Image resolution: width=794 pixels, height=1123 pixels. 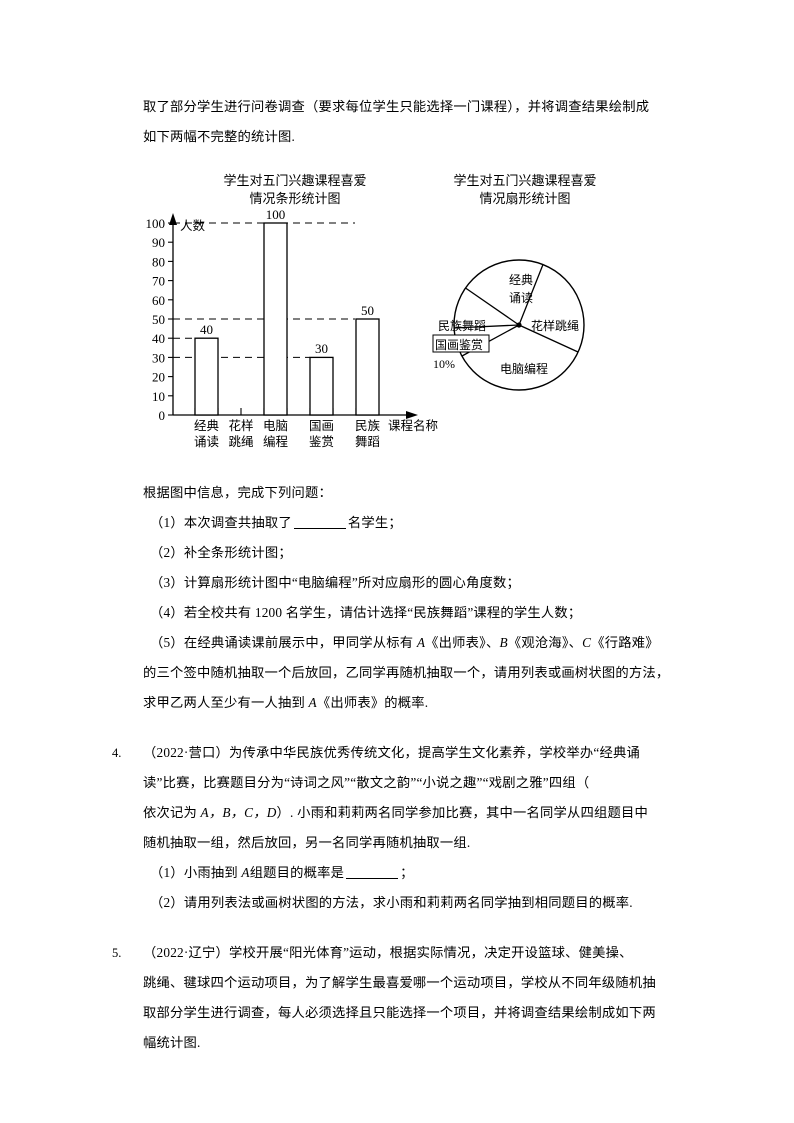 What do you see at coordinates (406, 672) in the screenshot?
I see `question-5-line2: 的三个签中随机抽取一个后放回，乙同学再随机抽取一个，请用列表或画树状图的方法，` at bounding box center [406, 672].